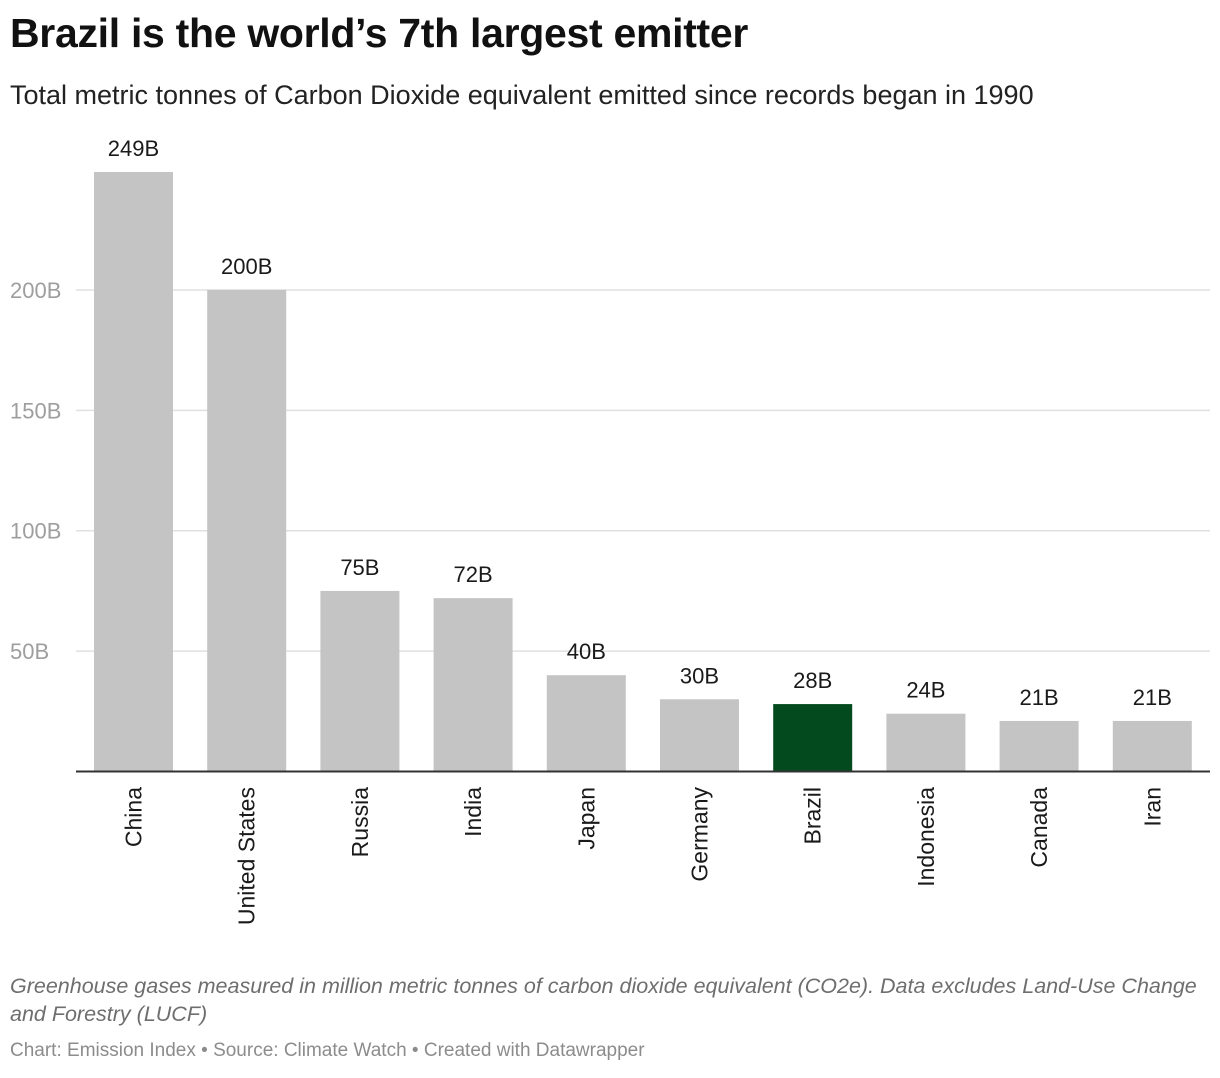  What do you see at coordinates (35, 410) in the screenshot?
I see `y-tick-label: 150B` at bounding box center [35, 410].